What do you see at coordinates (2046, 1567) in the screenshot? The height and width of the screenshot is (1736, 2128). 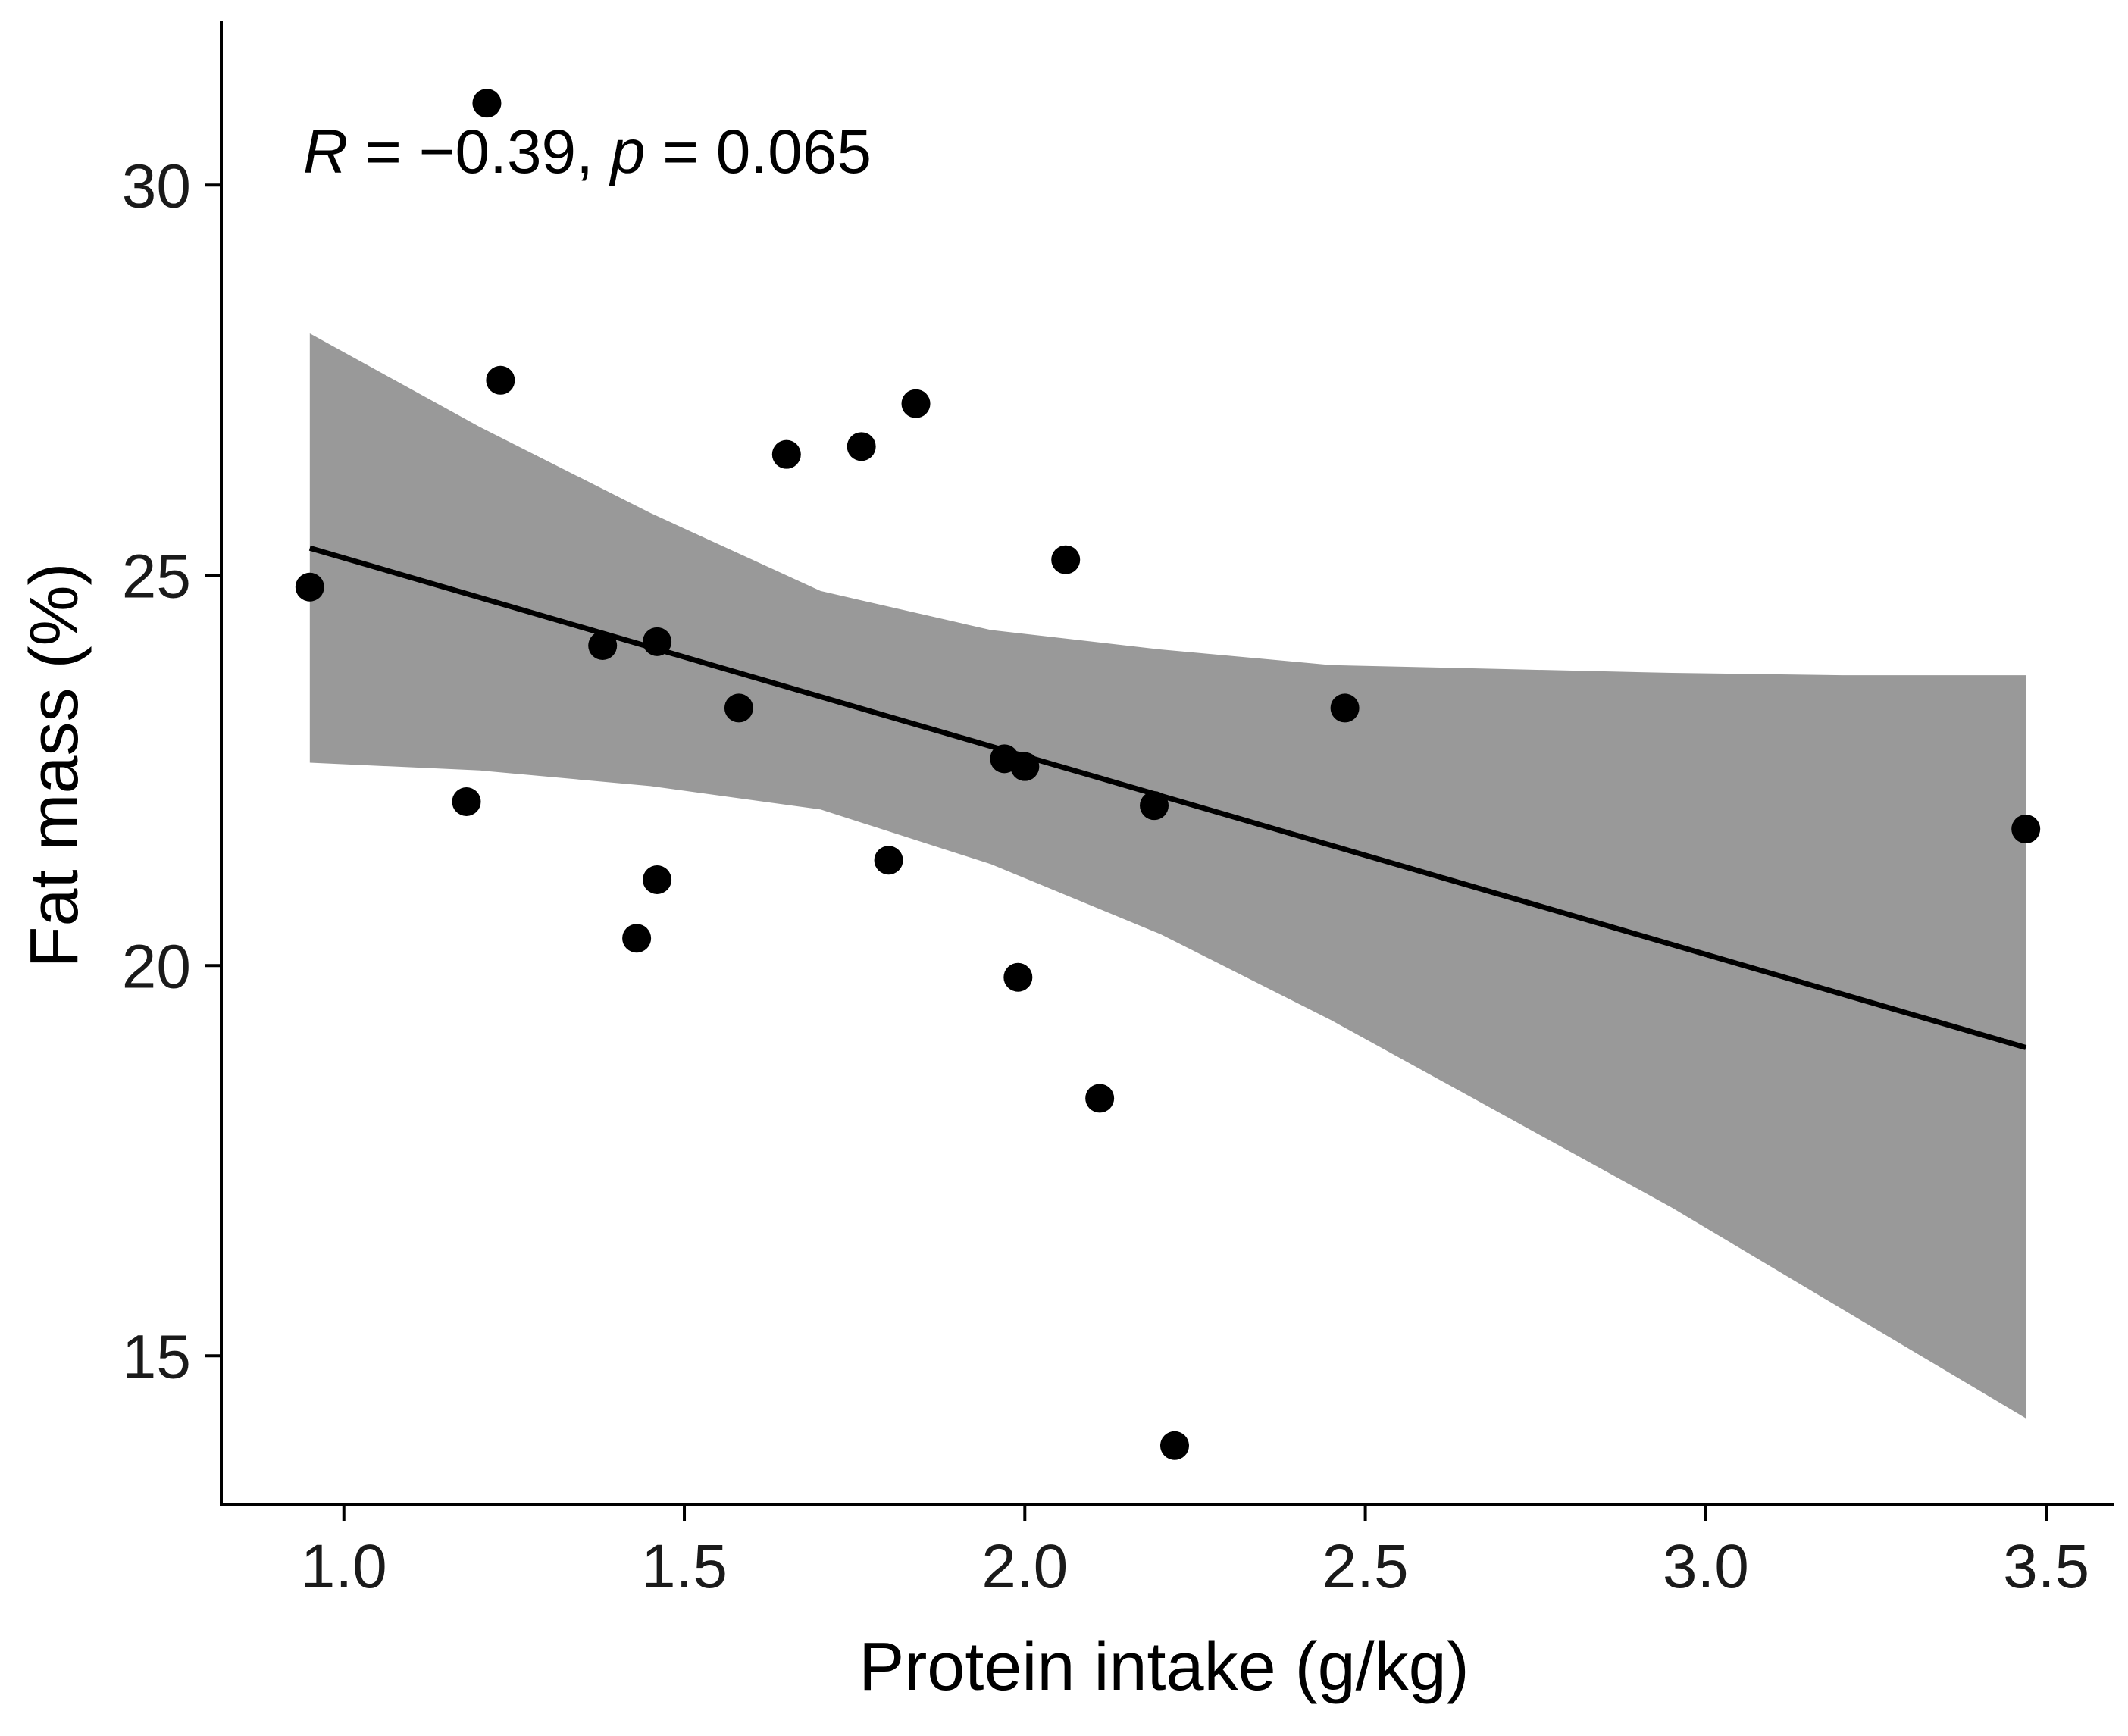 I see `x-tick-label: 3.5` at bounding box center [2046, 1567].